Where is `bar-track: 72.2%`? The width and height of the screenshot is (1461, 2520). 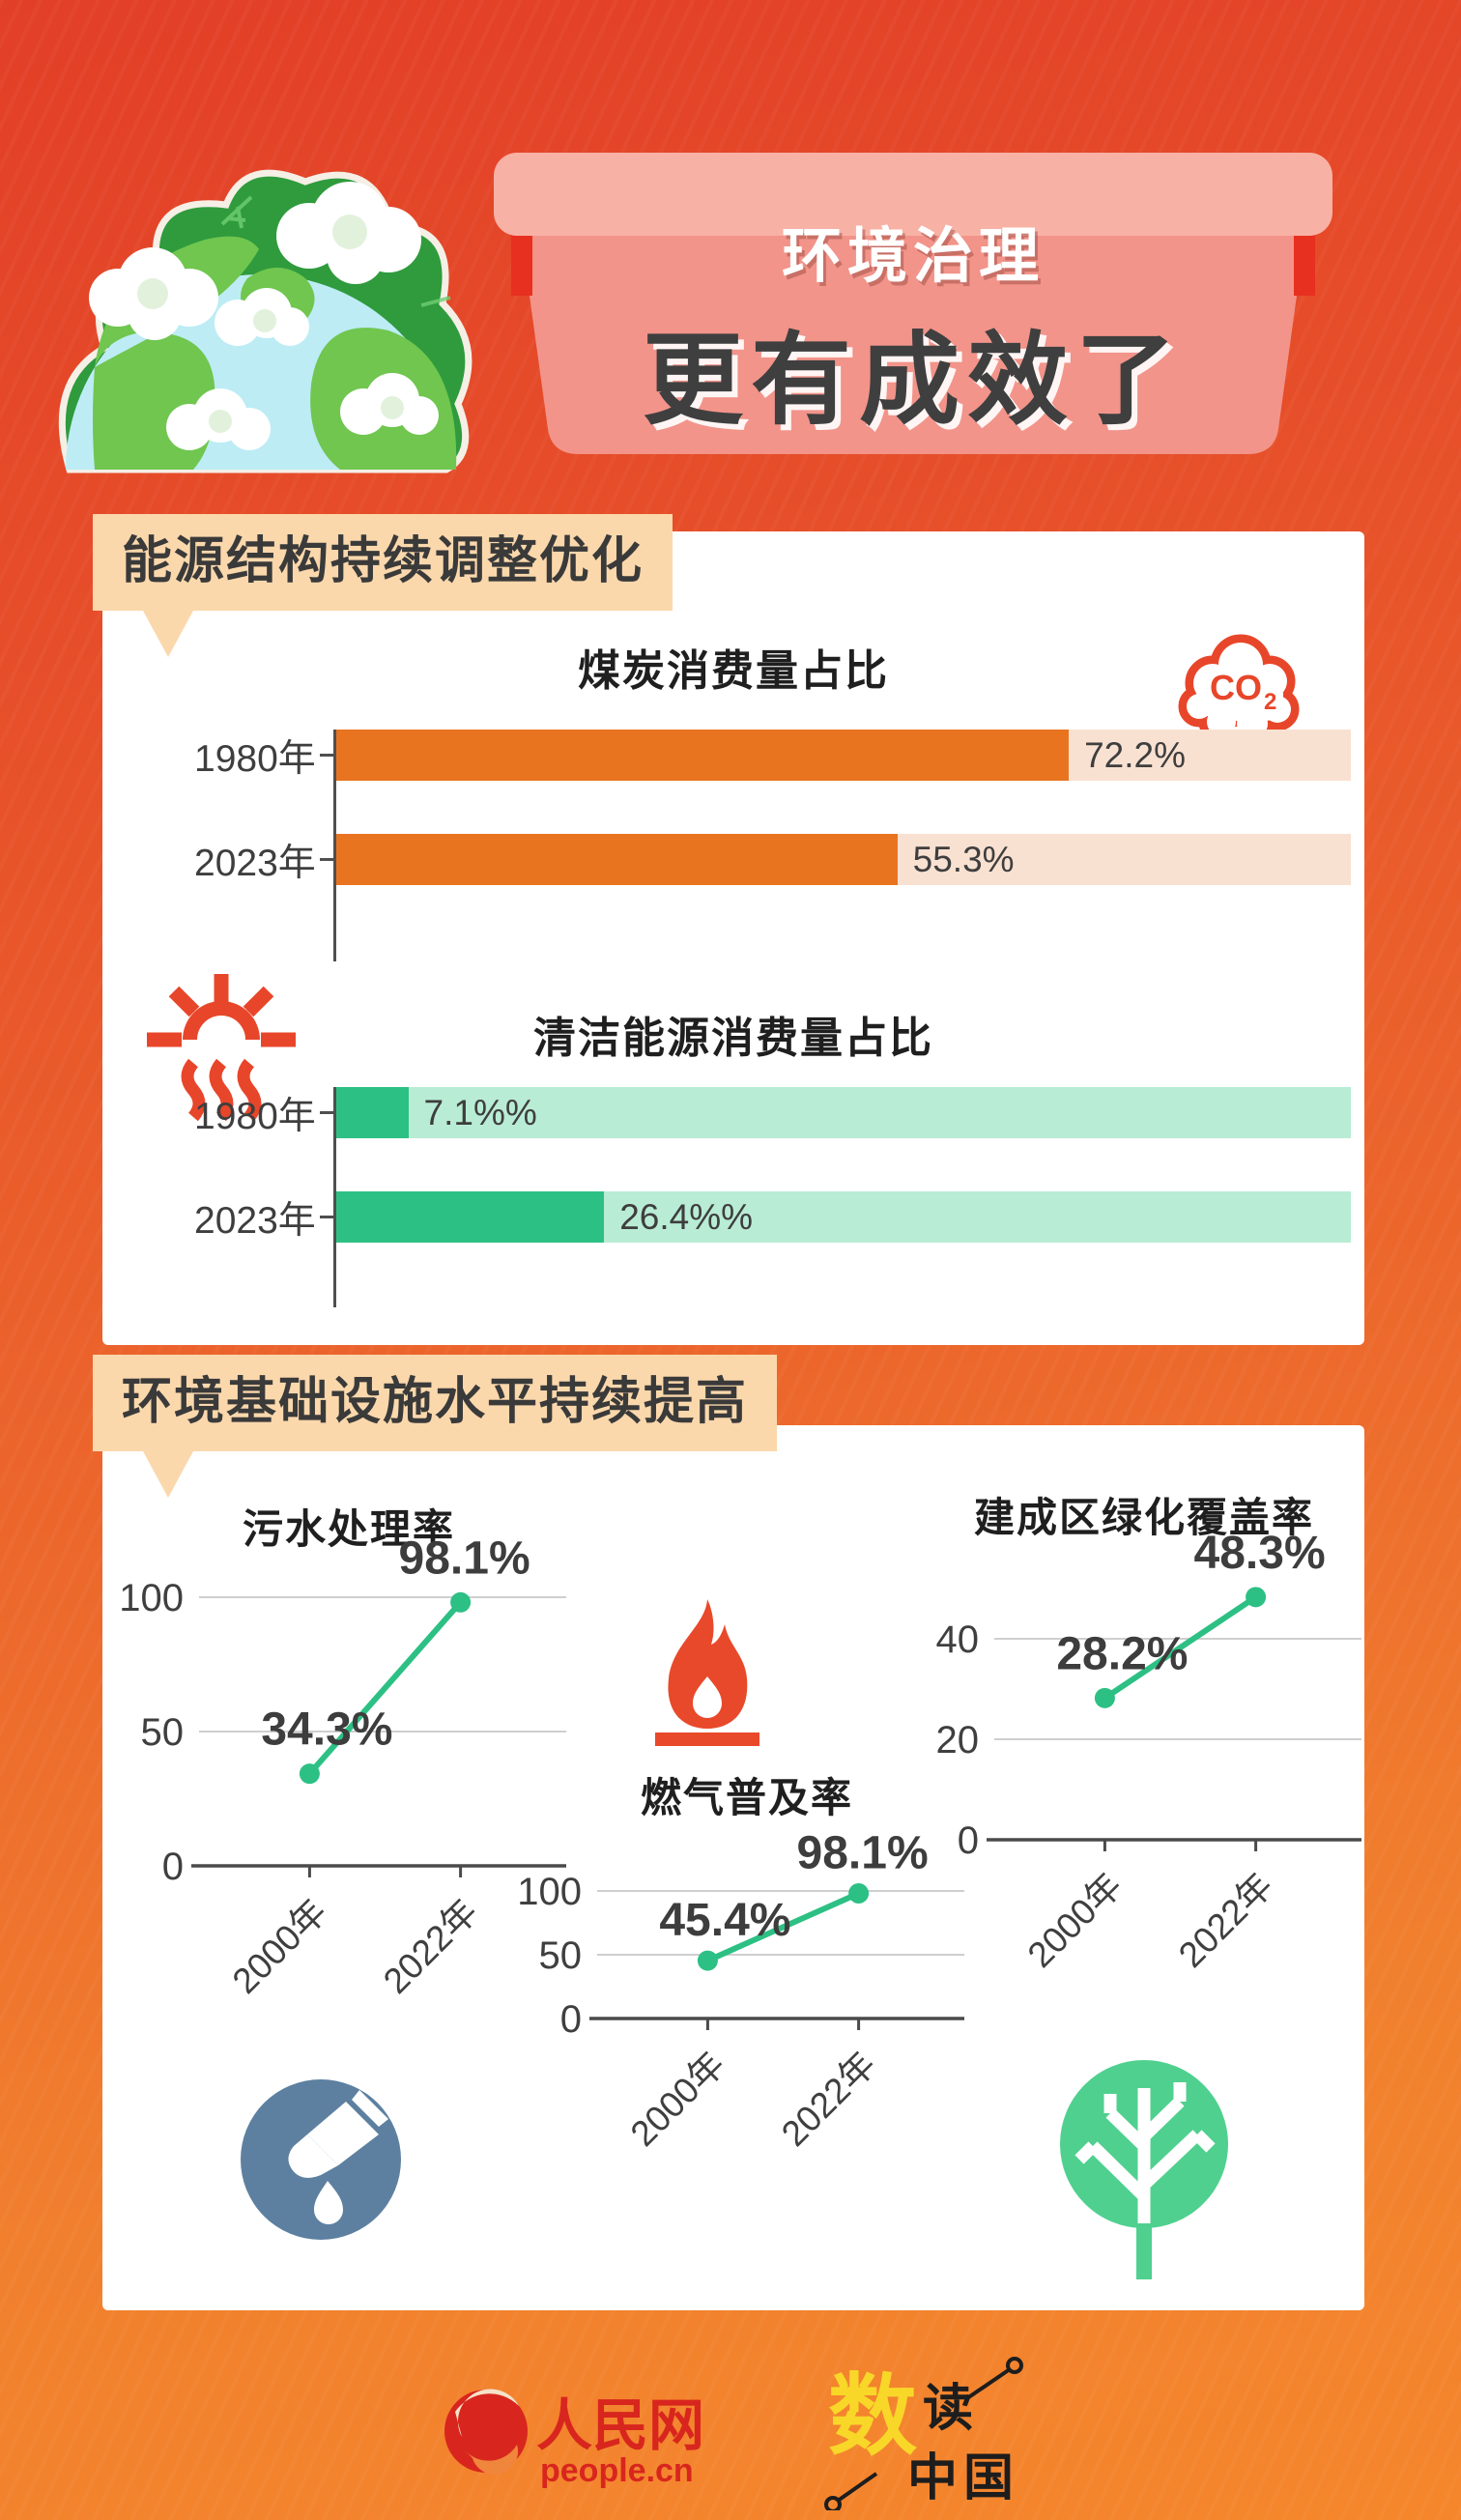
bar-track: 72.2% is located at coordinates (843, 756).